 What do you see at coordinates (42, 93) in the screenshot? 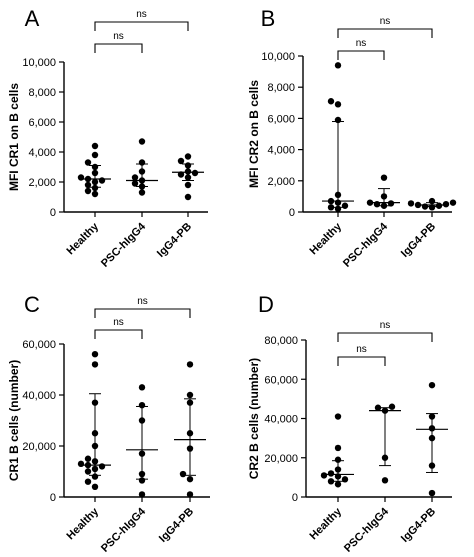
I see `y-tick-label: 8,000` at bounding box center [42, 93].